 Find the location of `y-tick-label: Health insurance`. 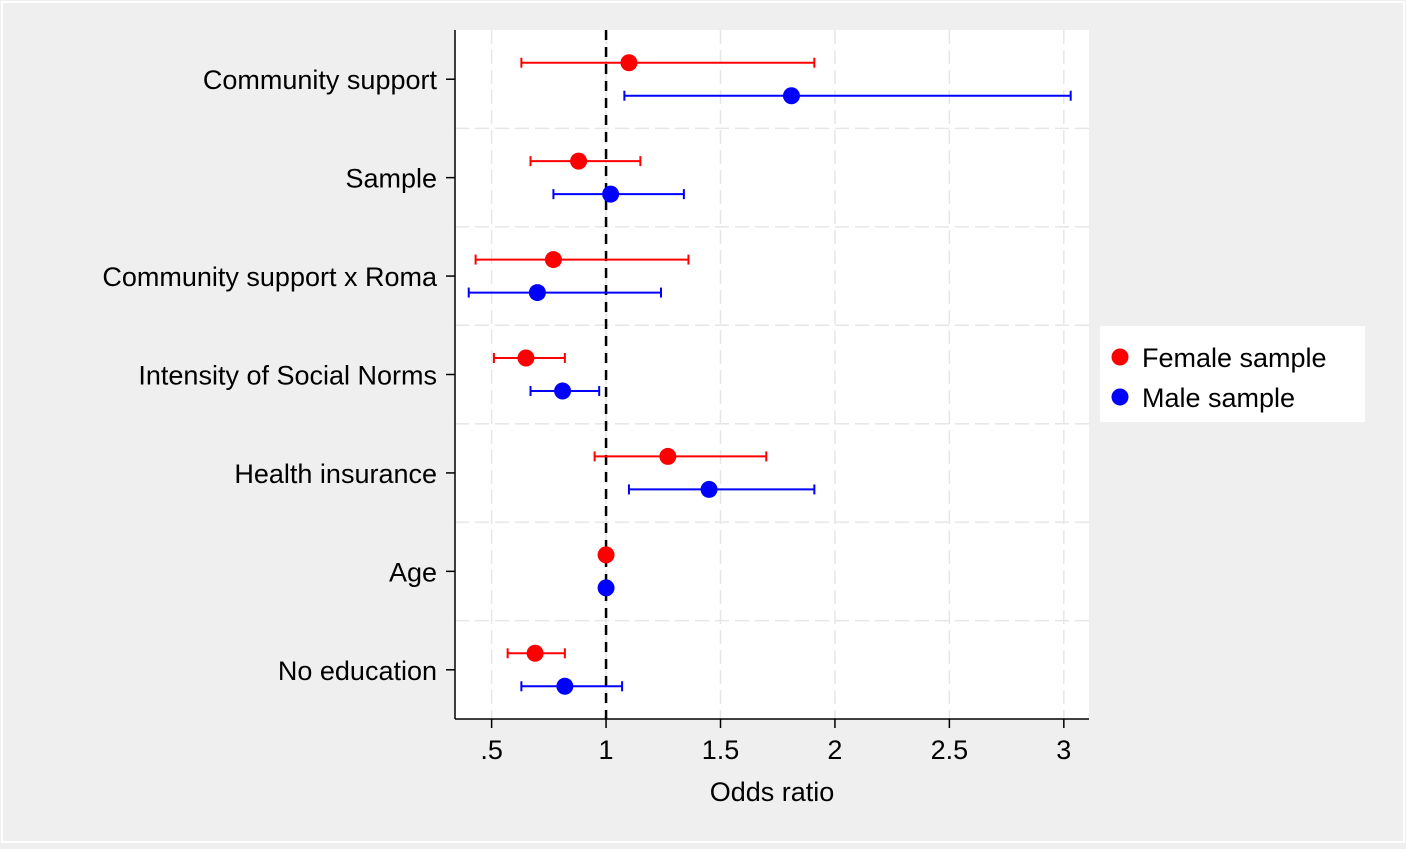

y-tick-label: Health insurance is located at coordinates (335, 474).